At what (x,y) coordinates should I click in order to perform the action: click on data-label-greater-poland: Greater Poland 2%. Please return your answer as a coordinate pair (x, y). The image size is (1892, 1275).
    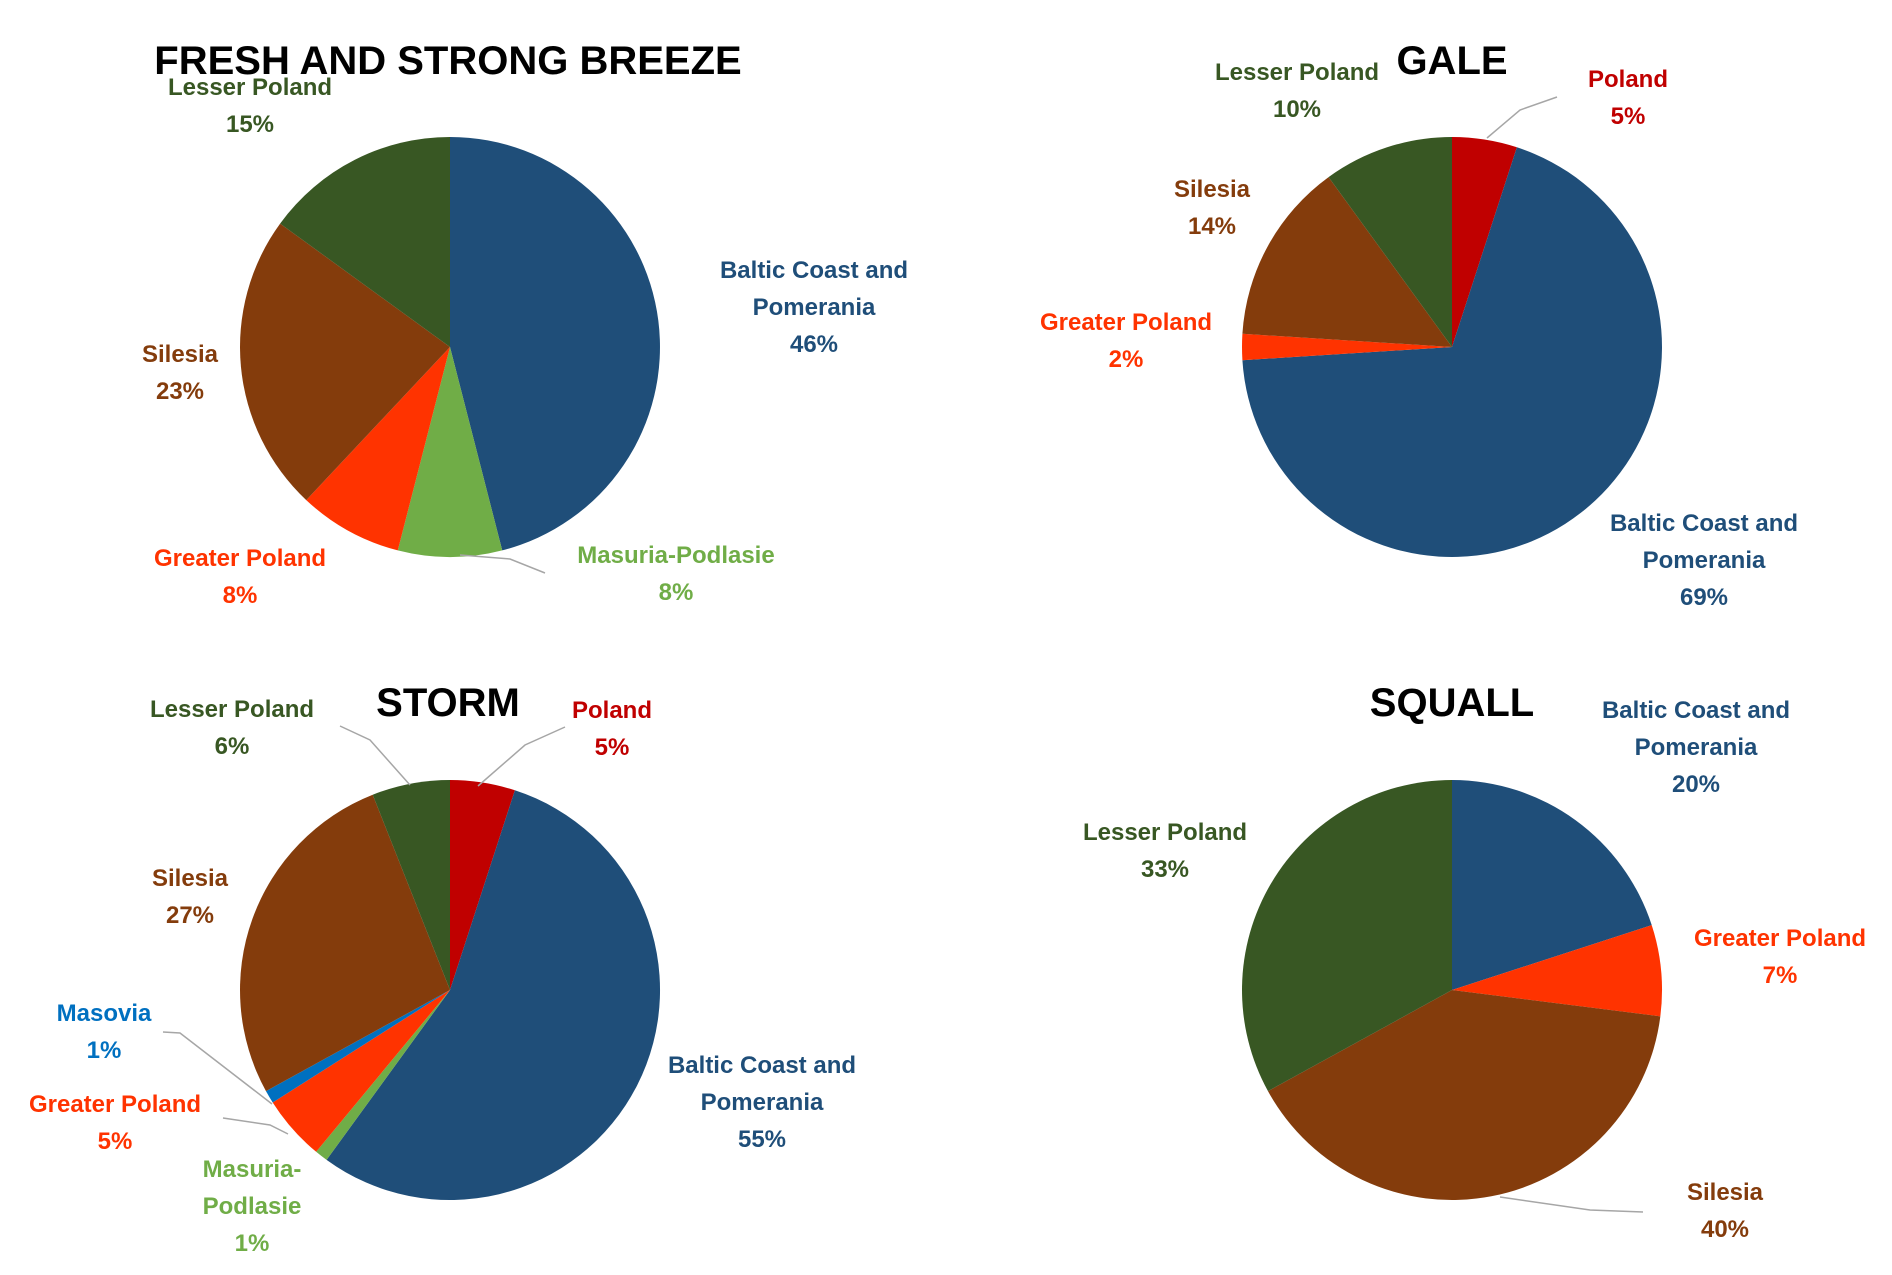
    Looking at the image, I should click on (1126, 341).